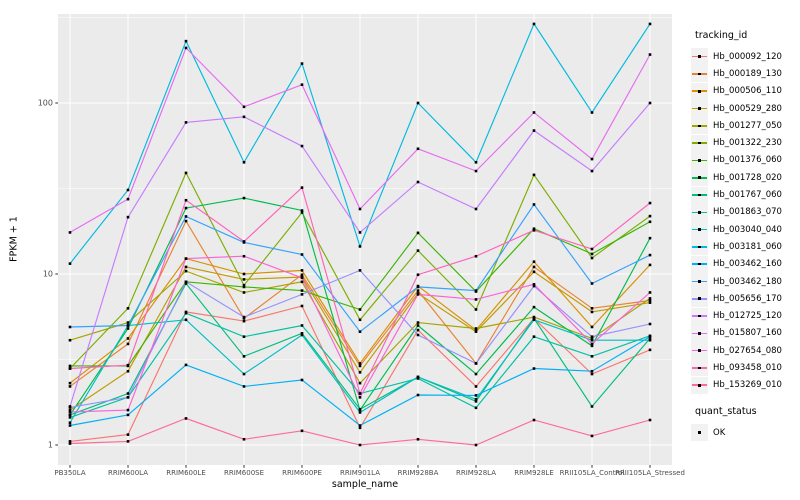  What do you see at coordinates (69, 473) in the screenshot?
I see `x-tick-label: PB350LA` at bounding box center [69, 473].